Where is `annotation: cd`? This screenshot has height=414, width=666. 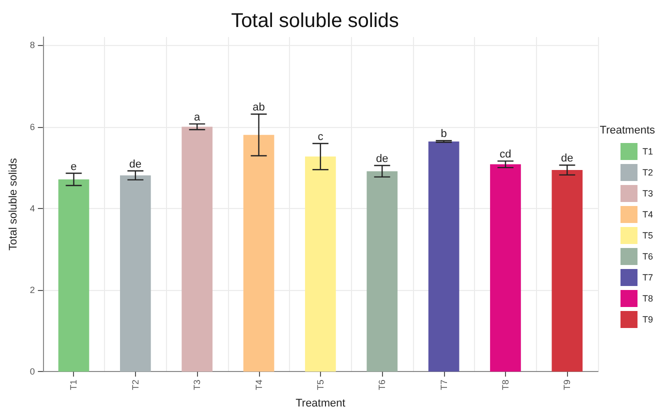 annotation: cd is located at coordinates (506, 154).